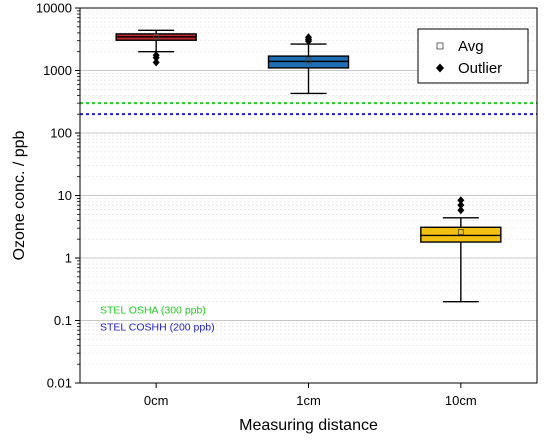 The height and width of the screenshot is (445, 550). What do you see at coordinates (153, 310) in the screenshot?
I see `reference-line-label: STEL OSHA (300 ppb)` at bounding box center [153, 310].